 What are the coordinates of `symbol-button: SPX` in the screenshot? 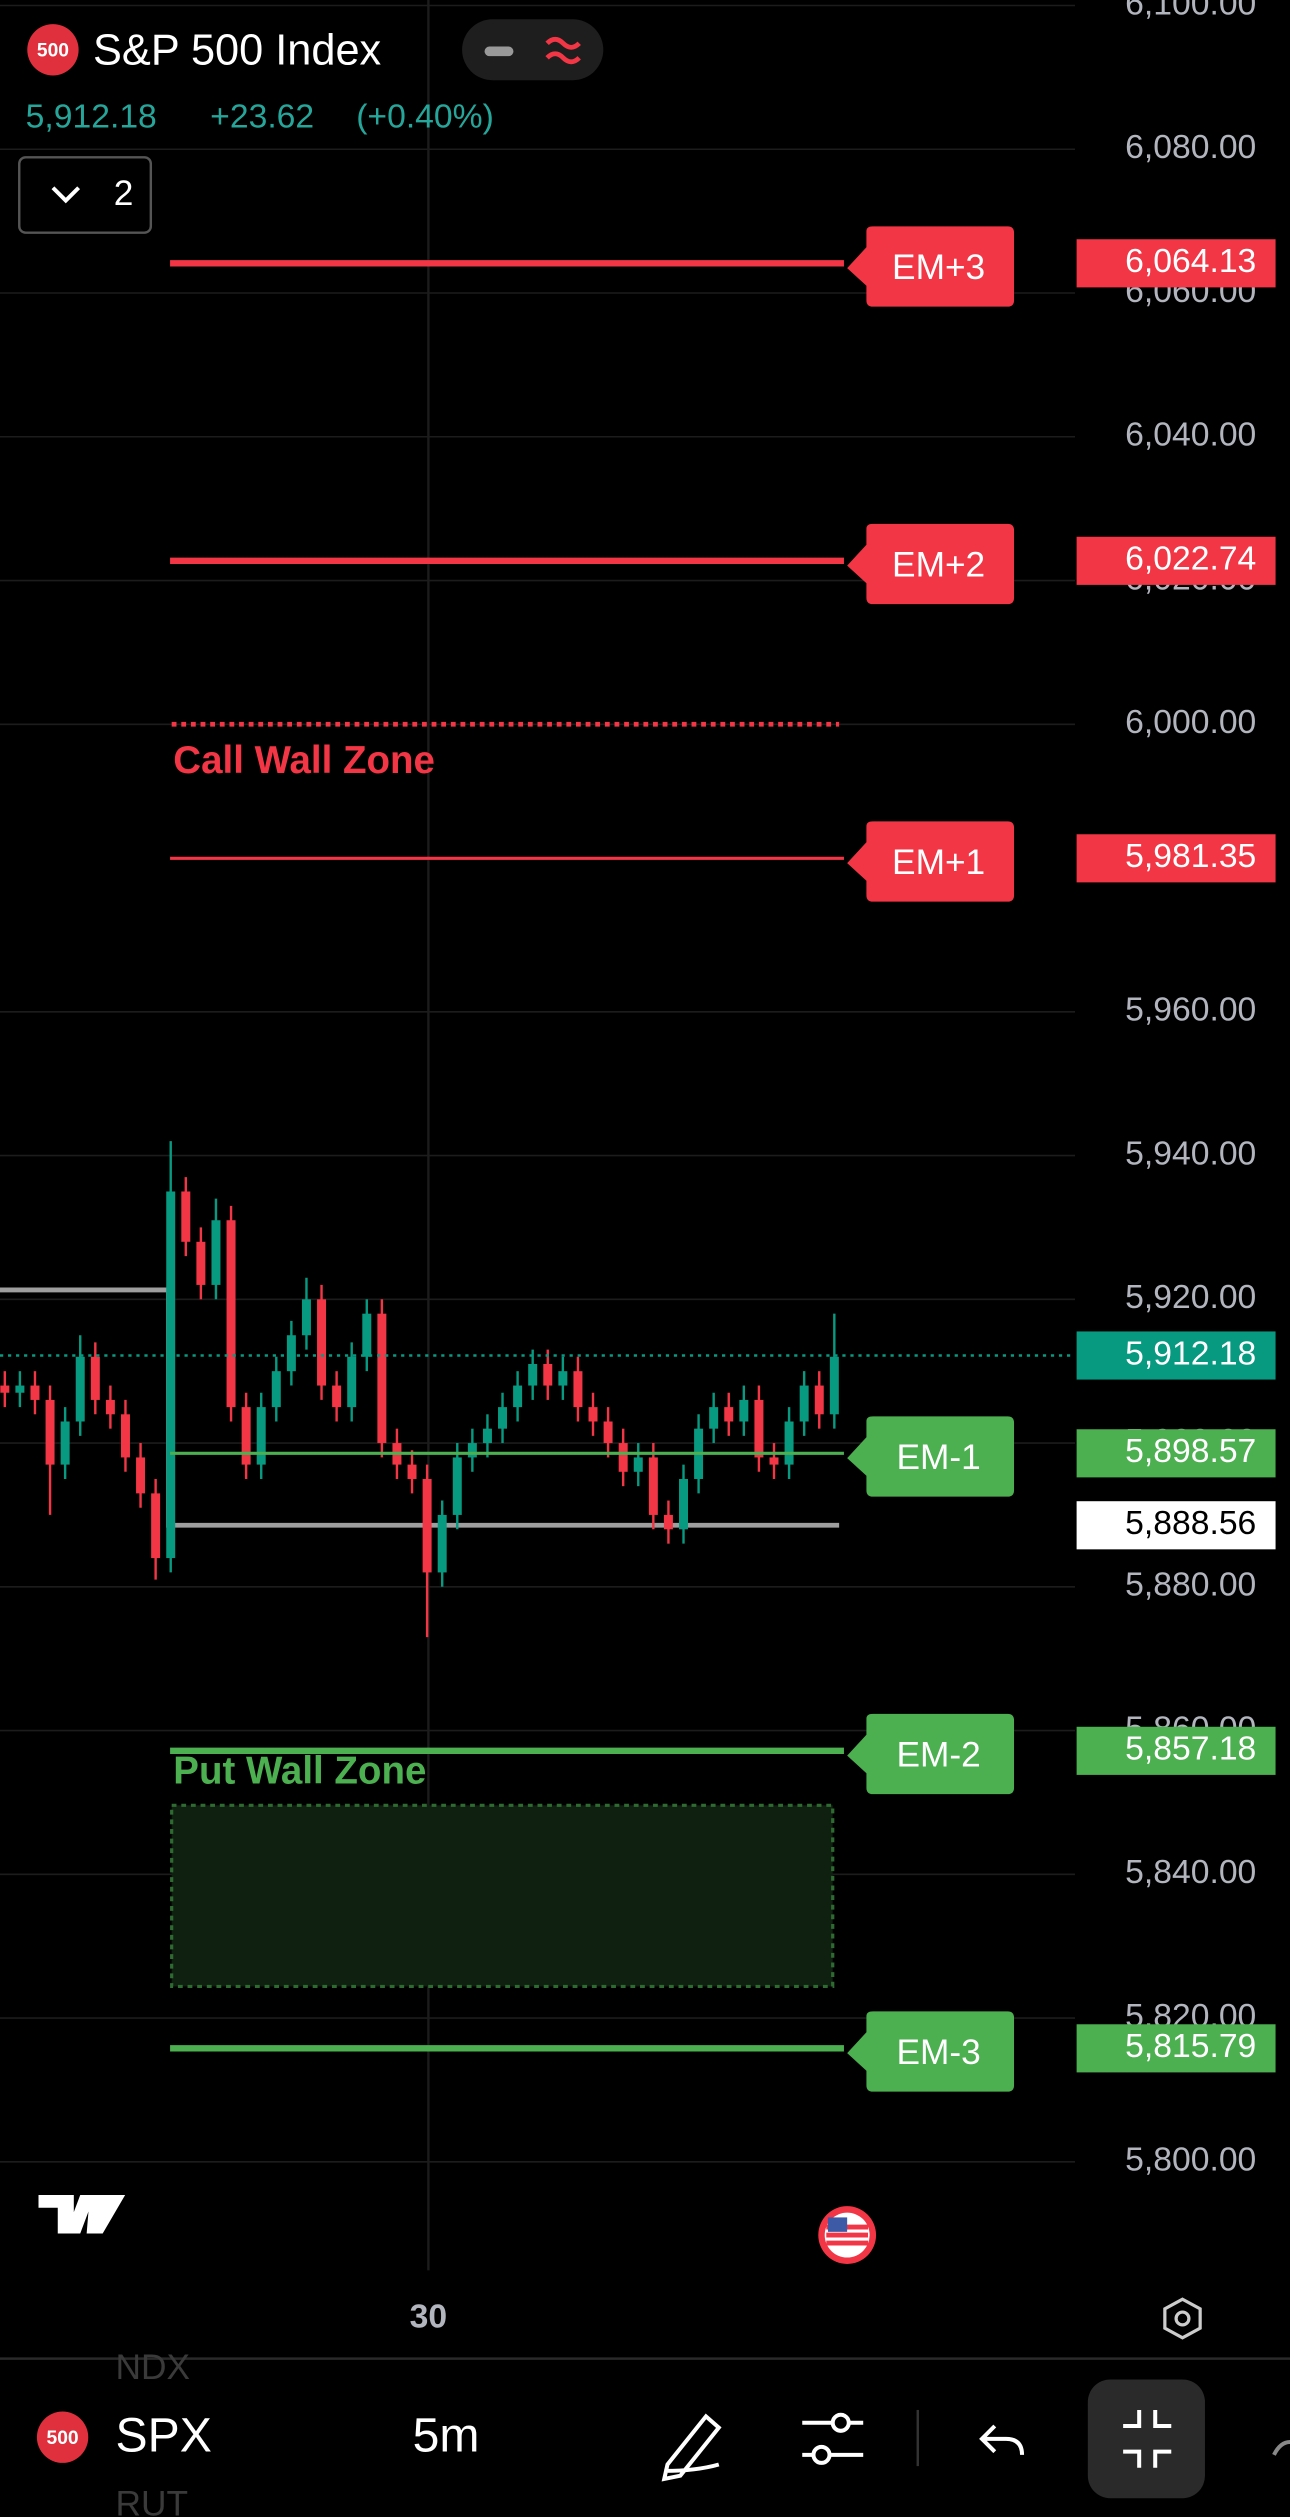 It's located at (164, 2436).